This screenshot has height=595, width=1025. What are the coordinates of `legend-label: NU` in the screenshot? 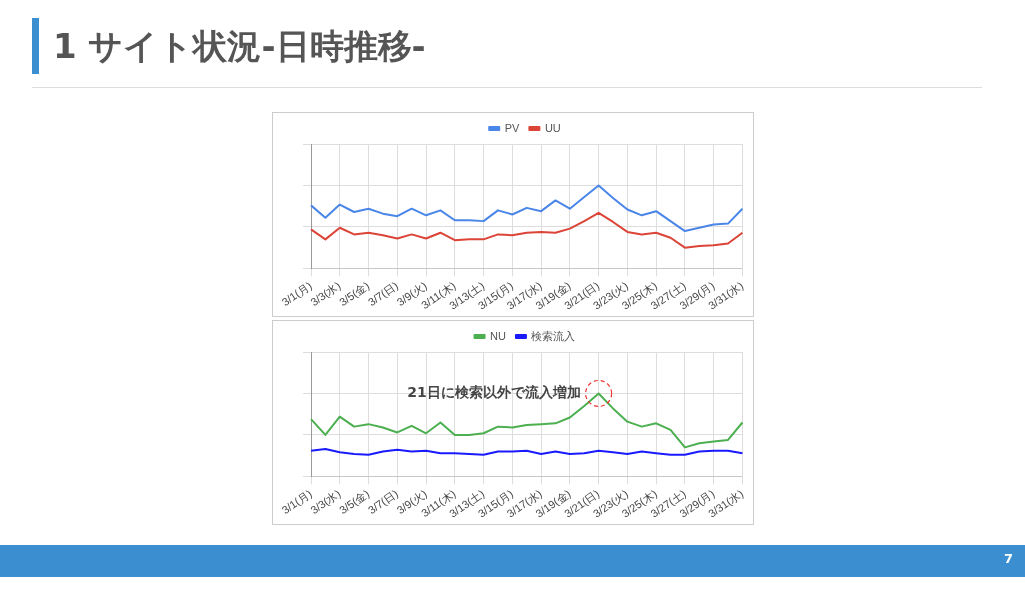 It's located at (498, 335).